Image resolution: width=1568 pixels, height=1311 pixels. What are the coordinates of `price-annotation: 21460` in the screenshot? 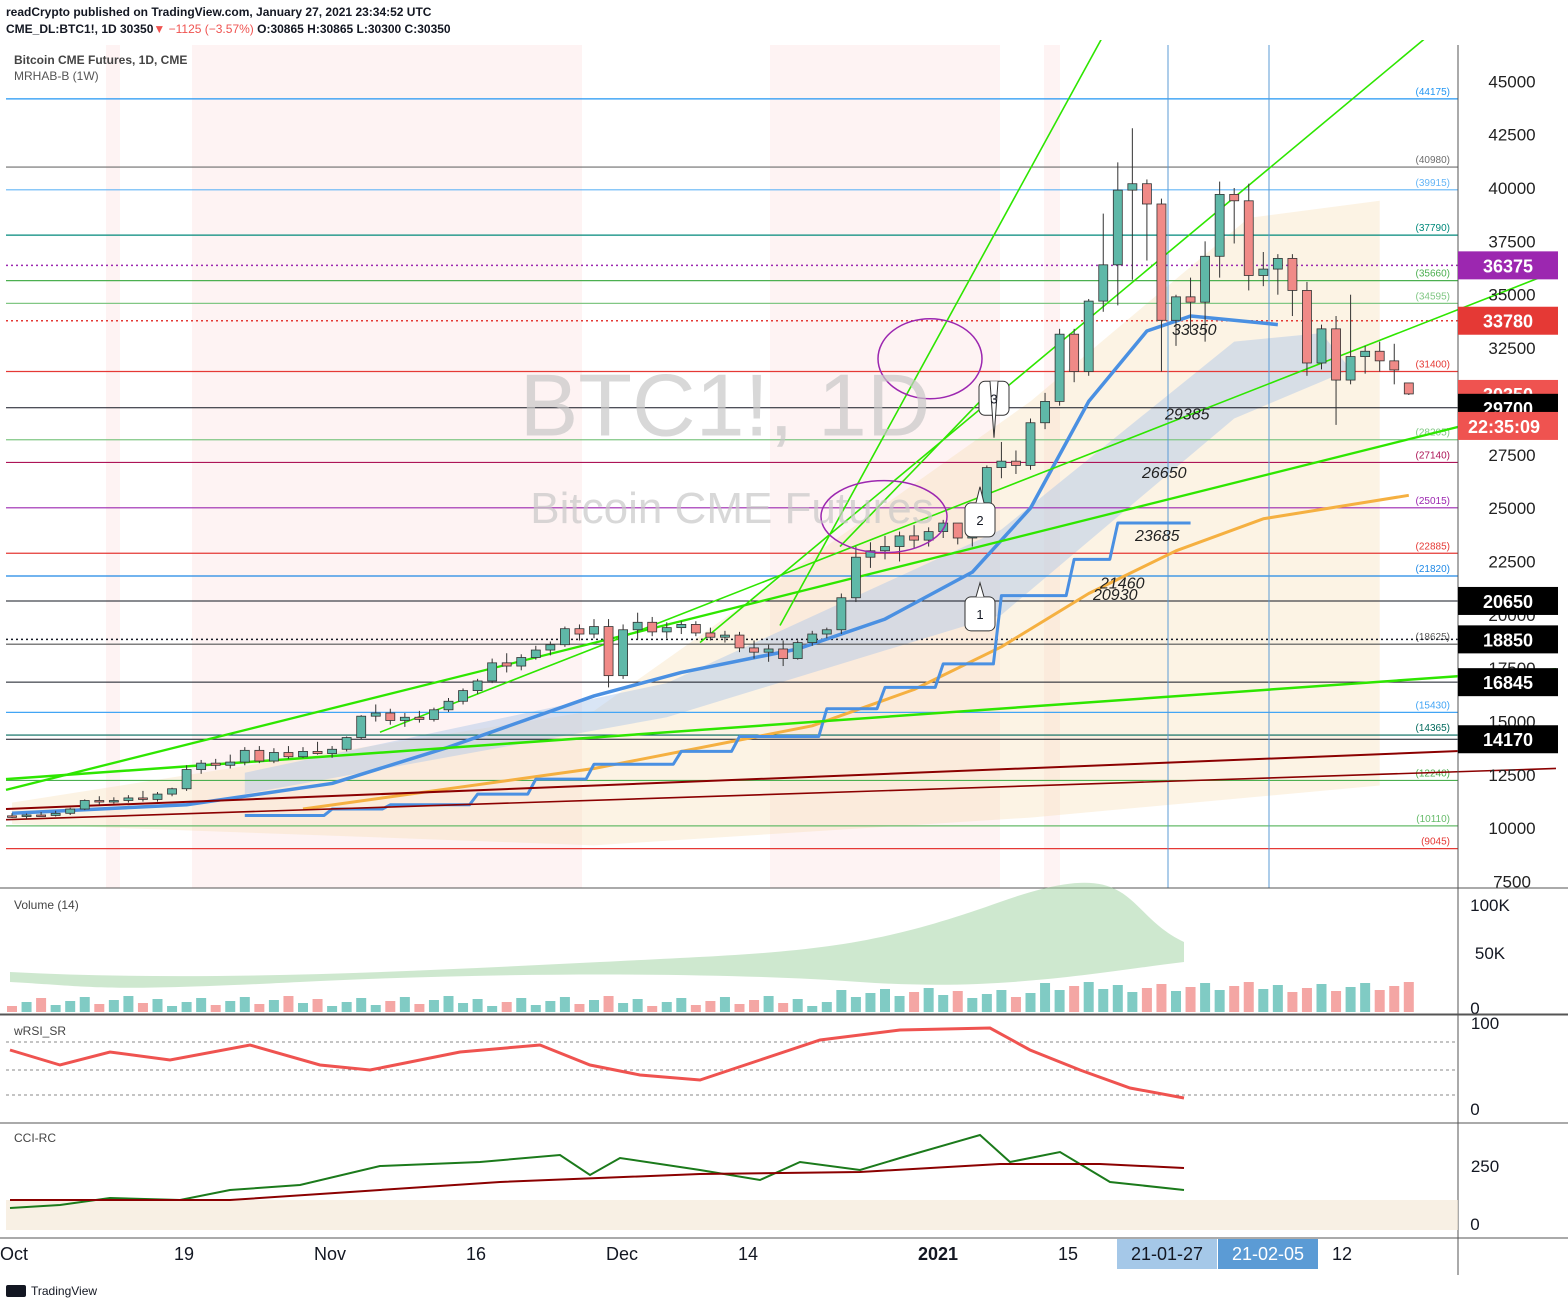 It's located at (1122, 584).